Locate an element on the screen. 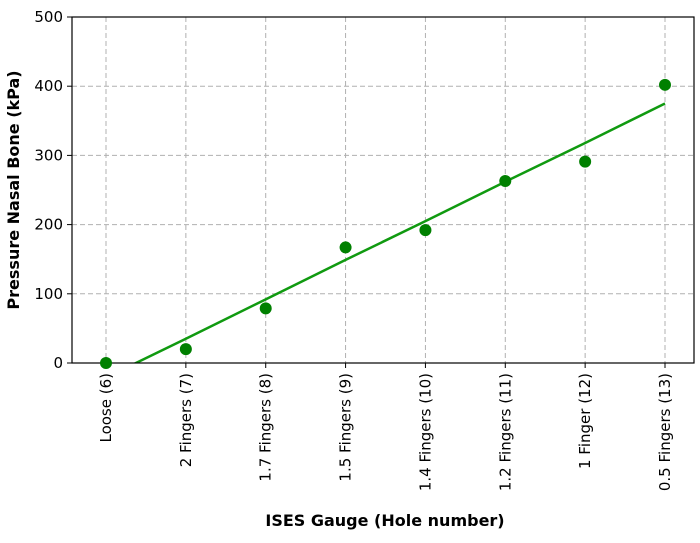  x-tick-label: 1 Finger (12) is located at coordinates (585, 421).